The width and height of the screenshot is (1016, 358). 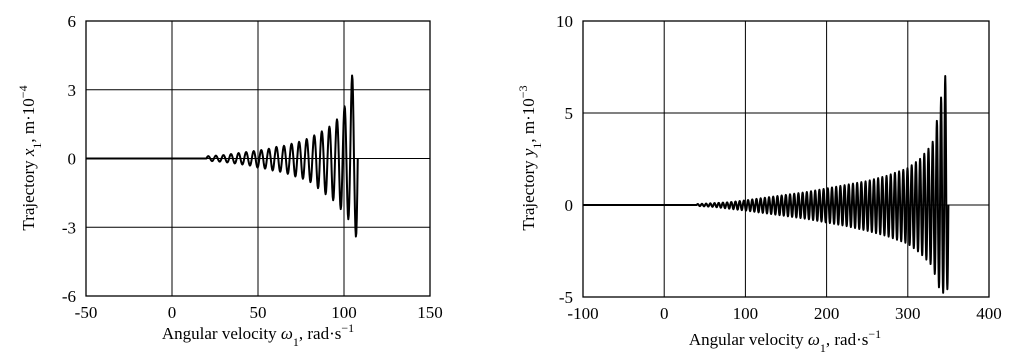 I want to click on y-tick-label: -6, so click(x=69, y=296).